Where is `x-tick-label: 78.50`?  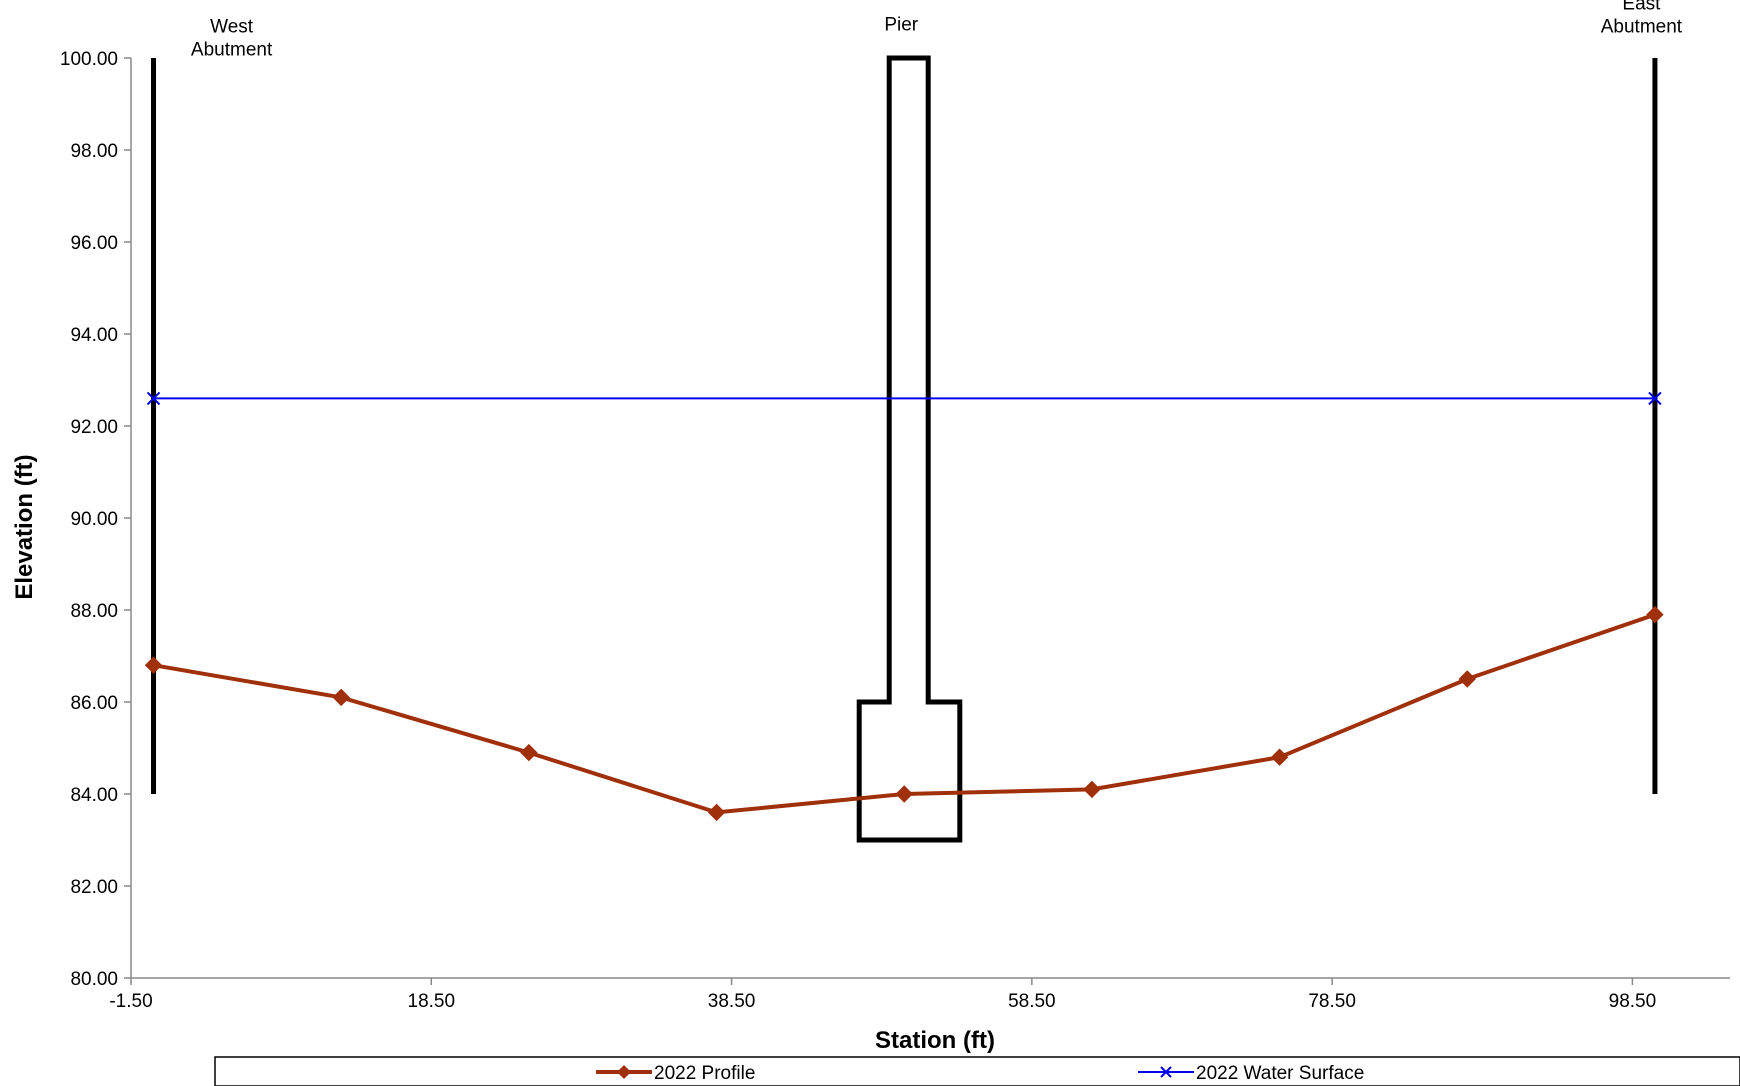
x-tick-label: 78.50 is located at coordinates (1332, 1001).